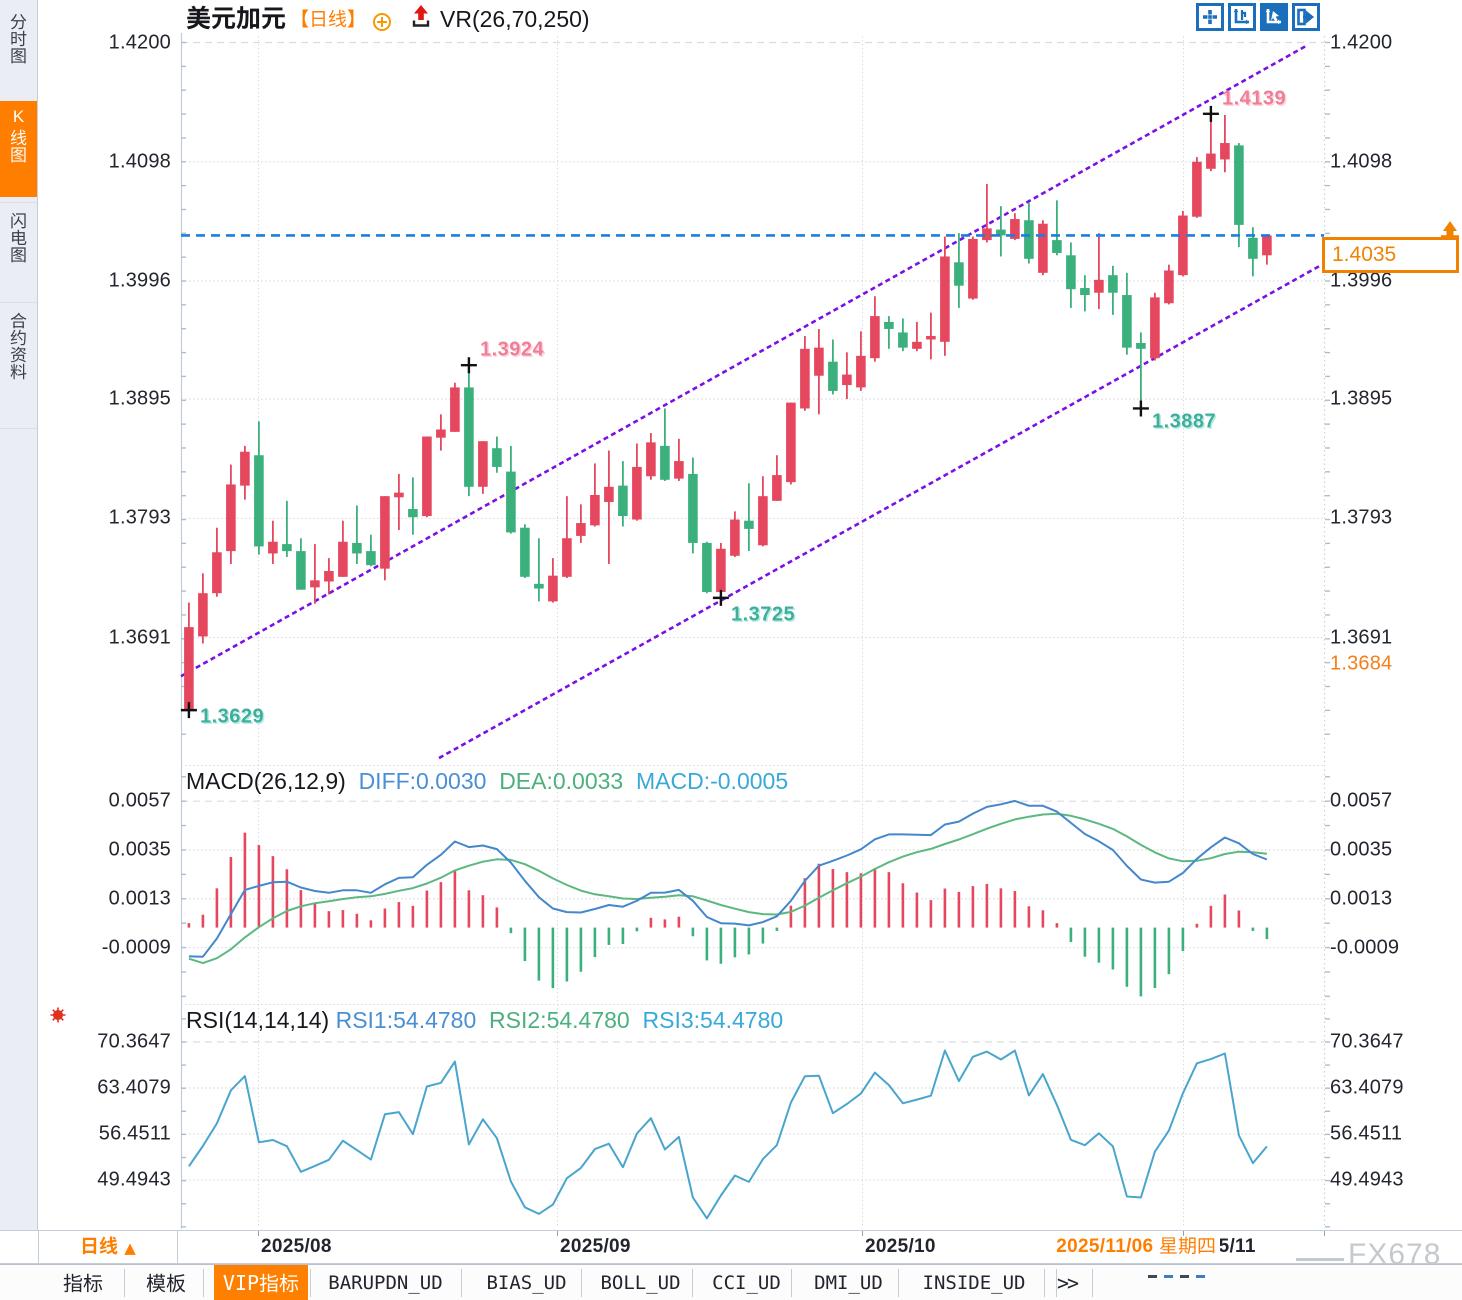 Image resolution: width=1462 pixels, height=1300 pixels. Describe the element at coordinates (258, 1020) in the screenshot. I see `rsi-title: RSI(14,14,14)` at that location.